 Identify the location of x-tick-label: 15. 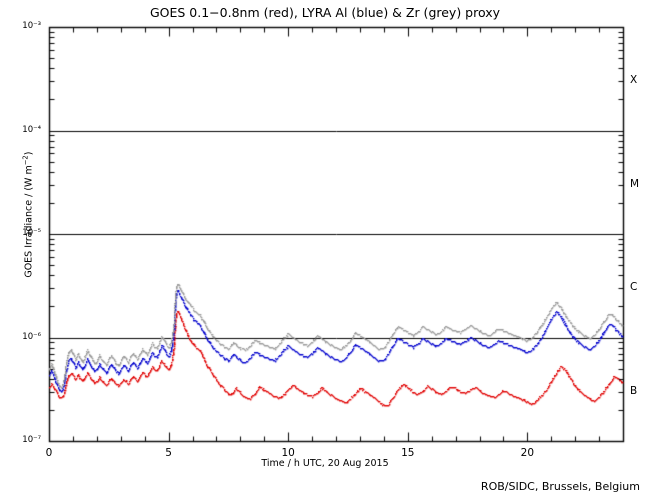
(408, 453).